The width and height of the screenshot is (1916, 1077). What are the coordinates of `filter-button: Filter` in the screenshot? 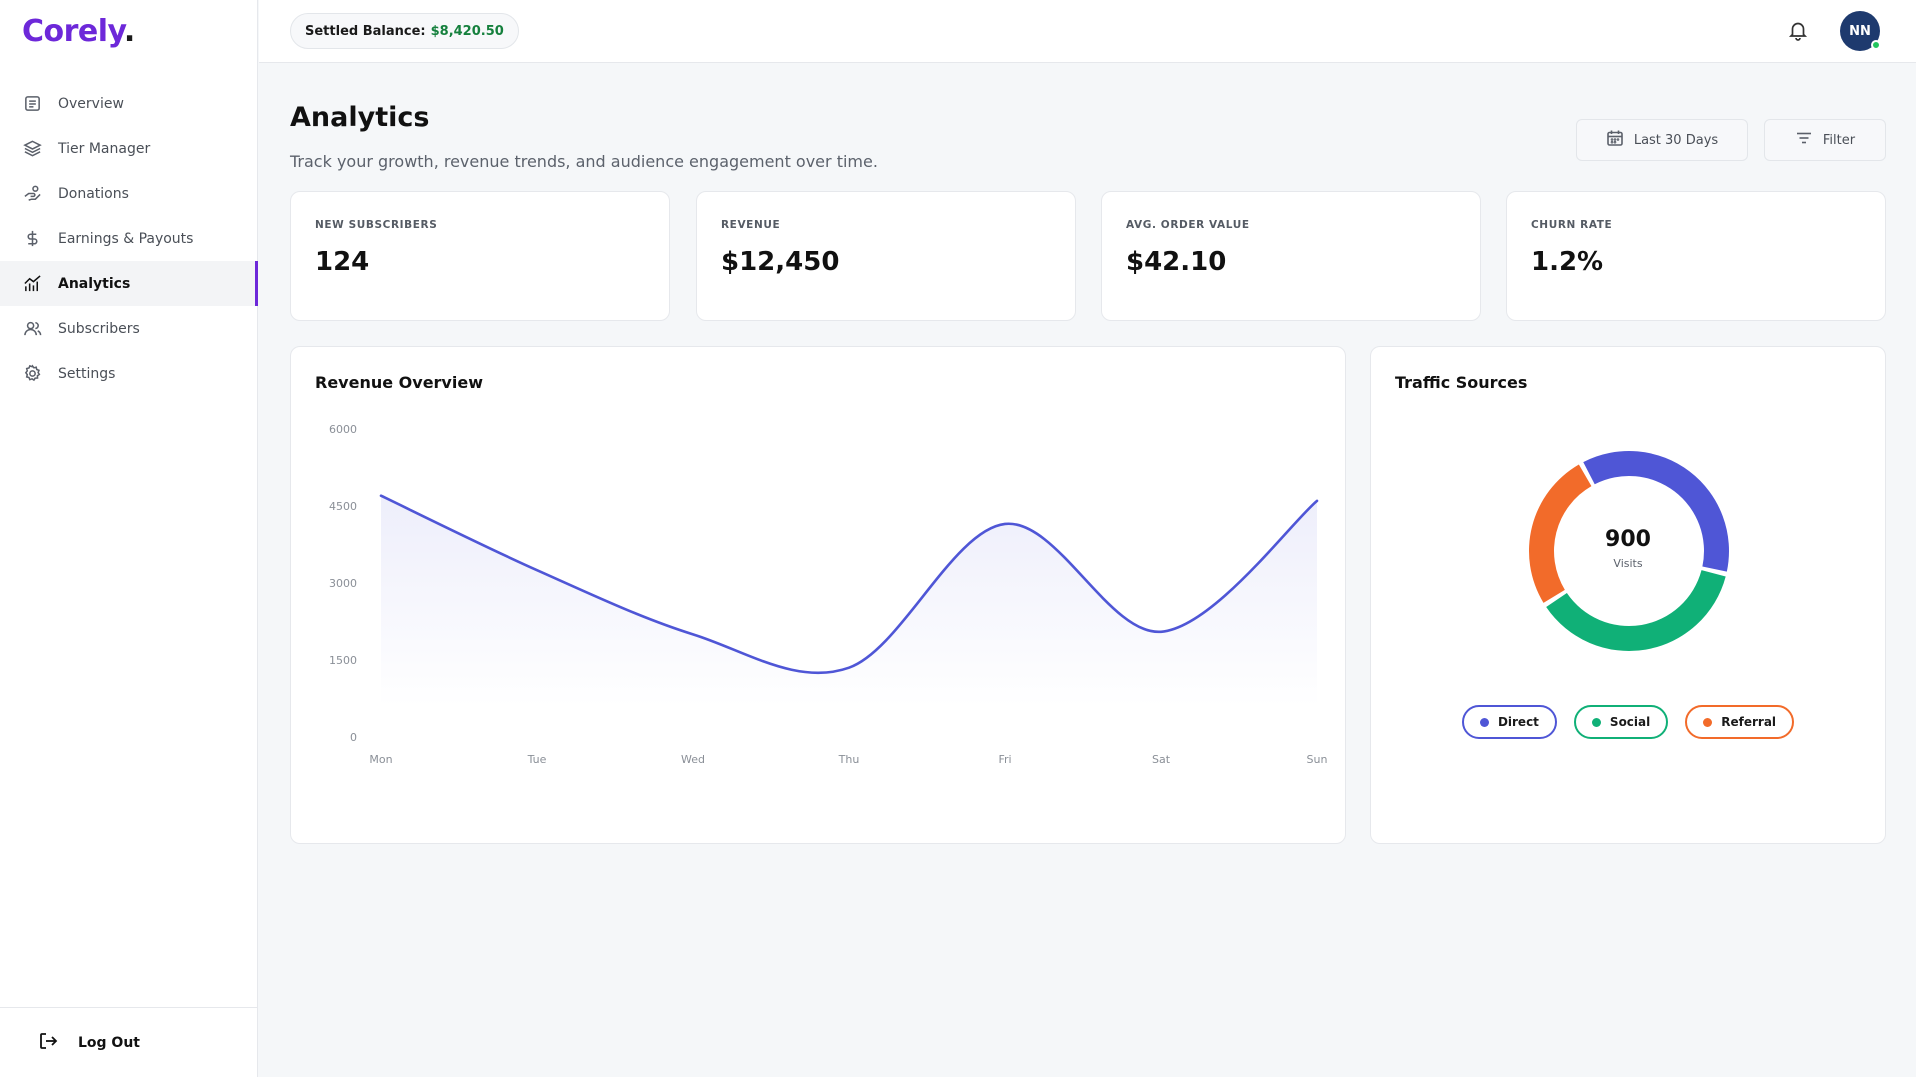 It's located at (1825, 140).